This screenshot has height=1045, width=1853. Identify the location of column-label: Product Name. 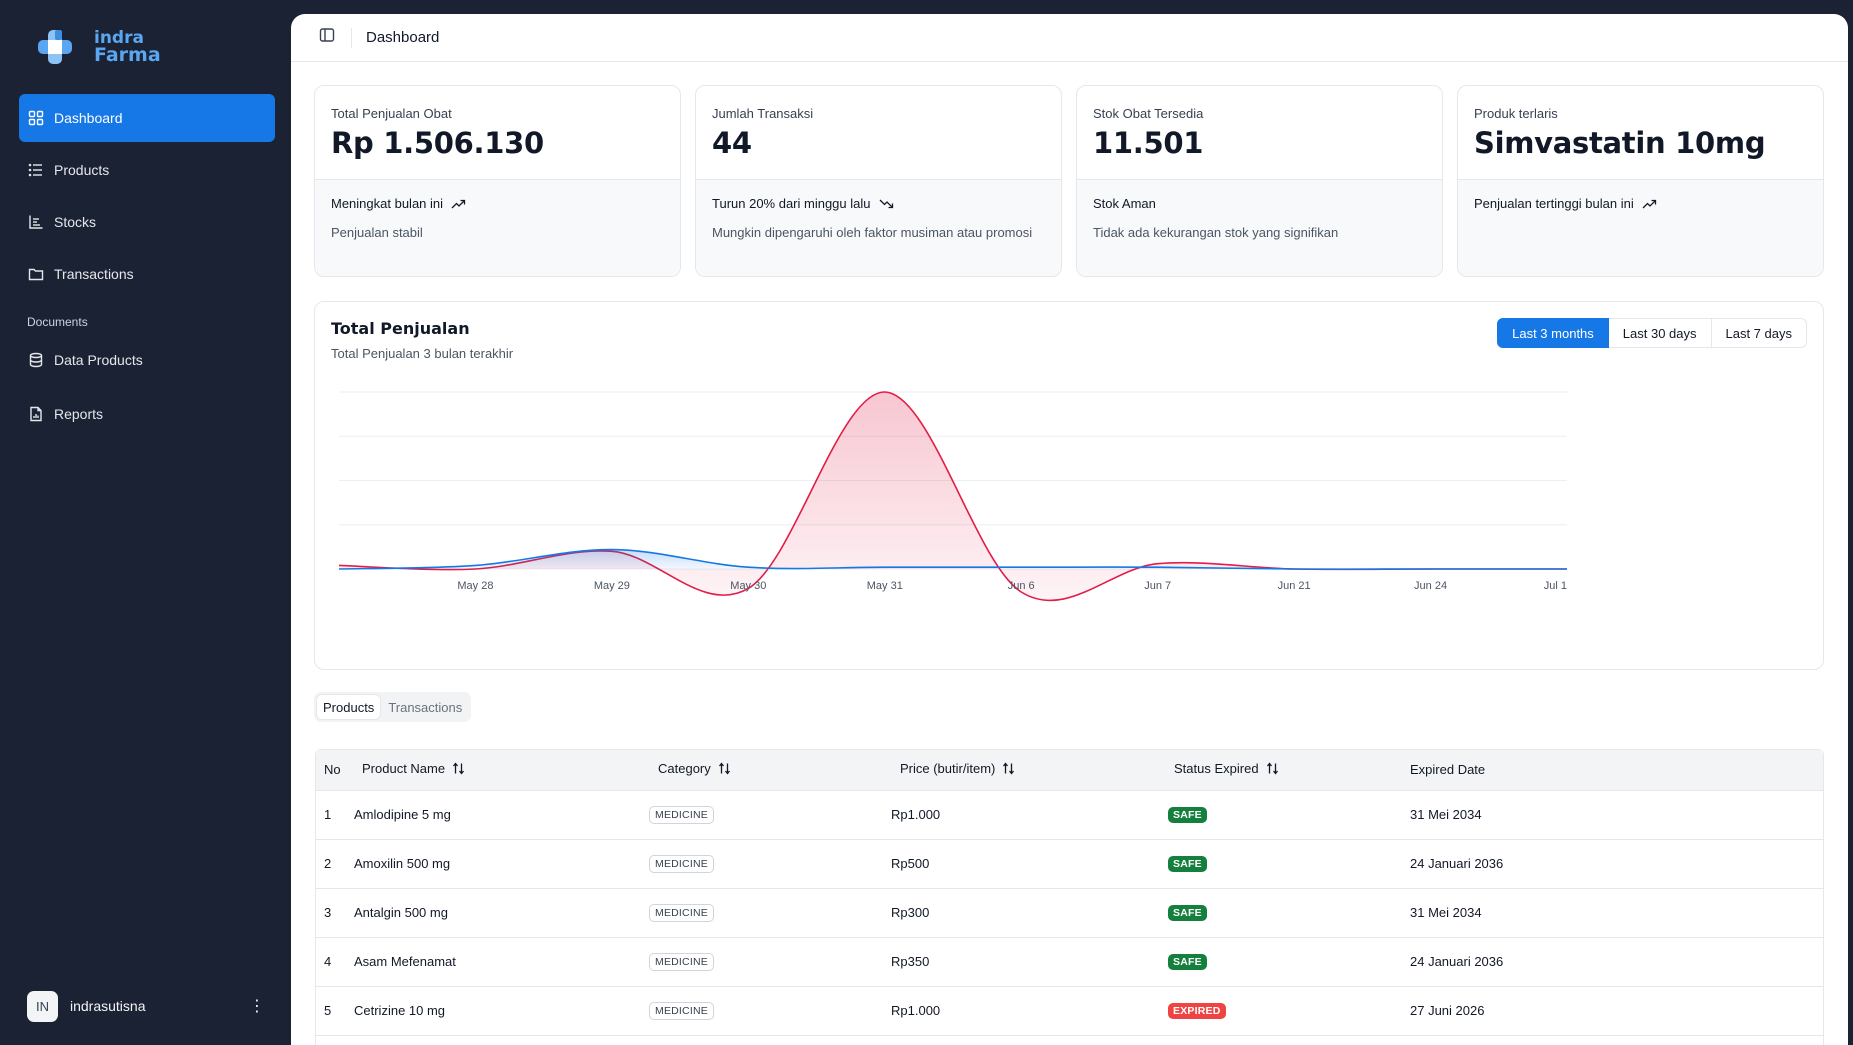
(404, 769).